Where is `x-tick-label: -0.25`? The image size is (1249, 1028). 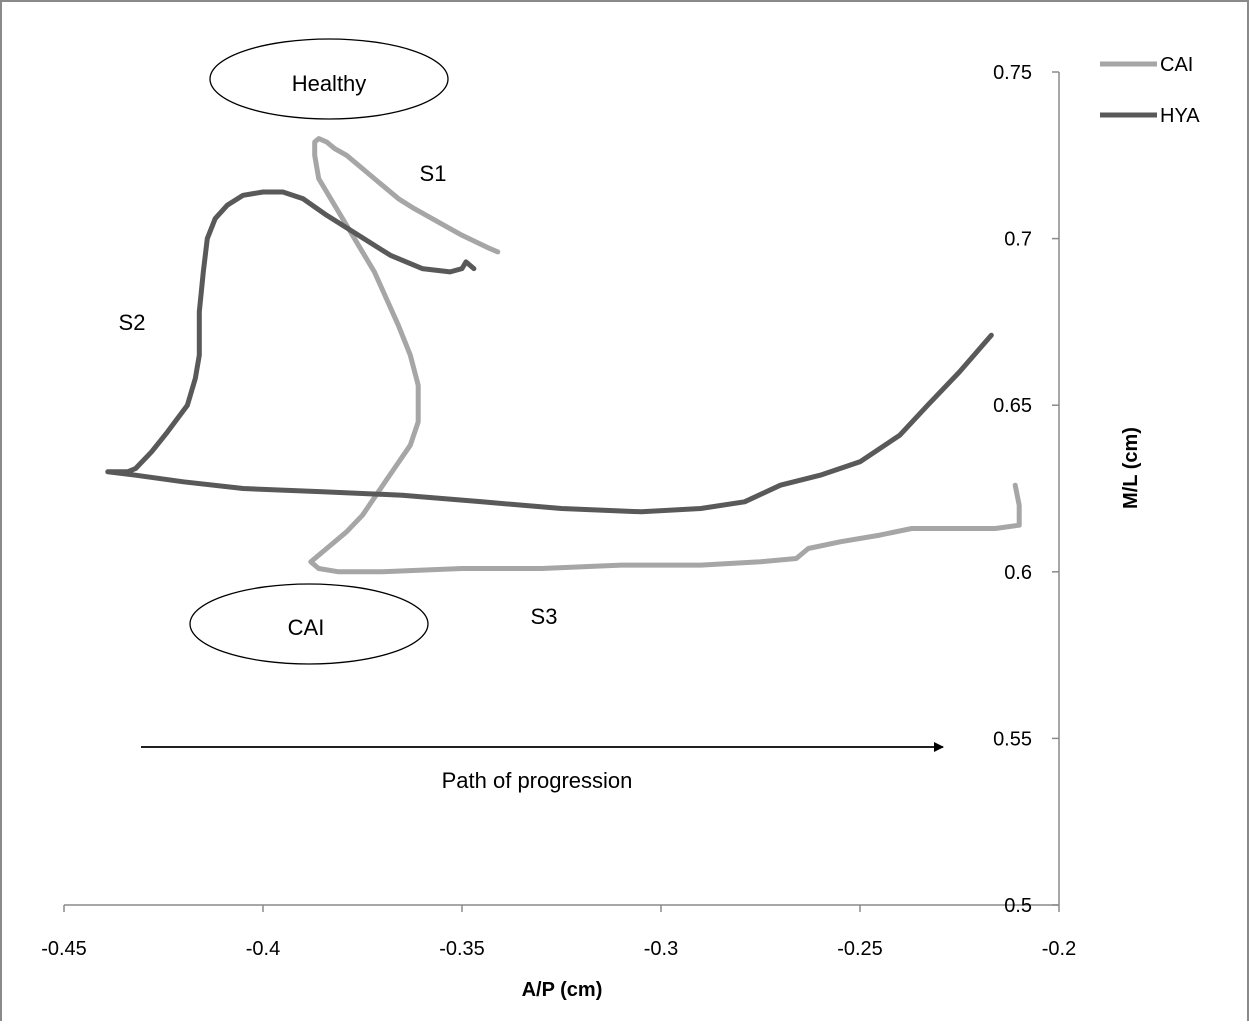 x-tick-label: -0.25 is located at coordinates (860, 949).